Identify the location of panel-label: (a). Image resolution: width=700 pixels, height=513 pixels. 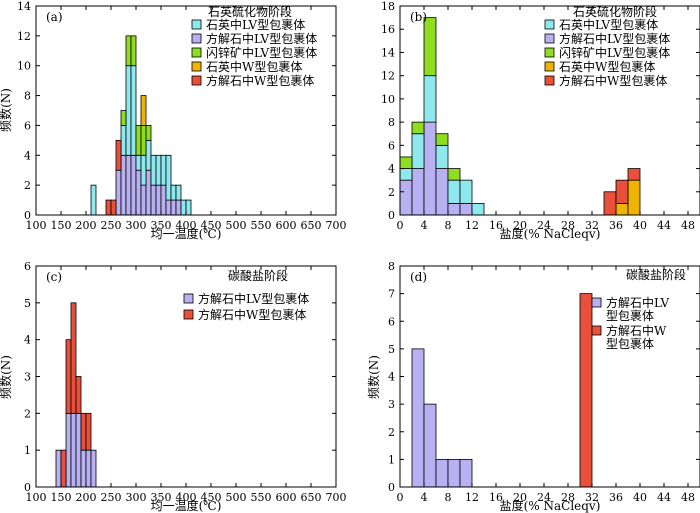
(54, 17).